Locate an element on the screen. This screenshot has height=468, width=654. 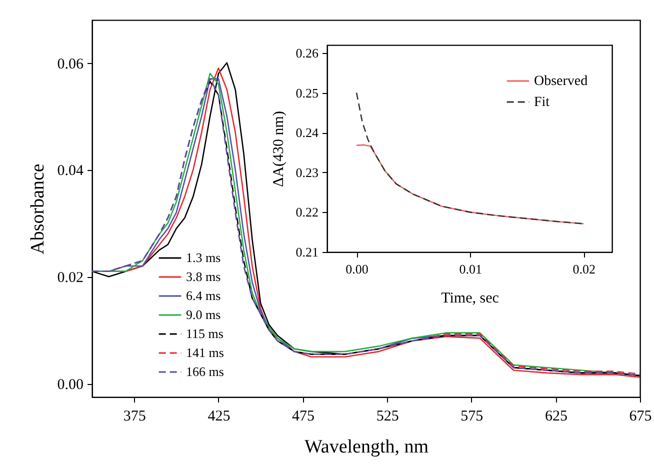
legend-label: 9.0 ms is located at coordinates (203, 314).